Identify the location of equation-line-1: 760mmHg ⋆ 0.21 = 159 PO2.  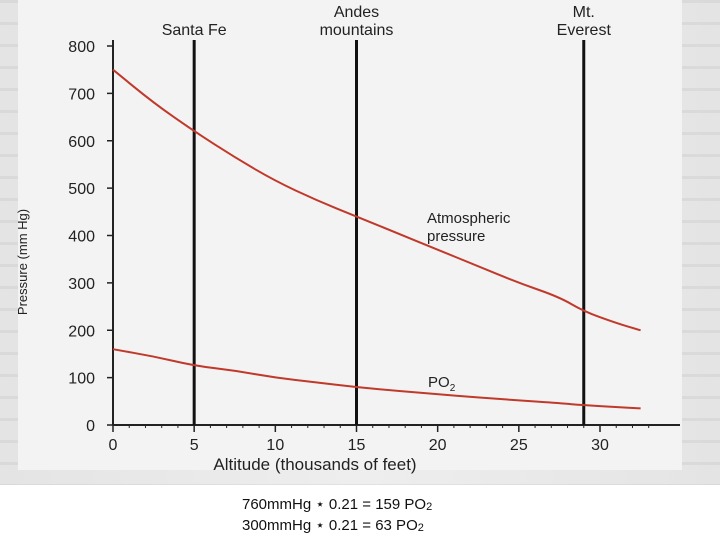
(337, 504).